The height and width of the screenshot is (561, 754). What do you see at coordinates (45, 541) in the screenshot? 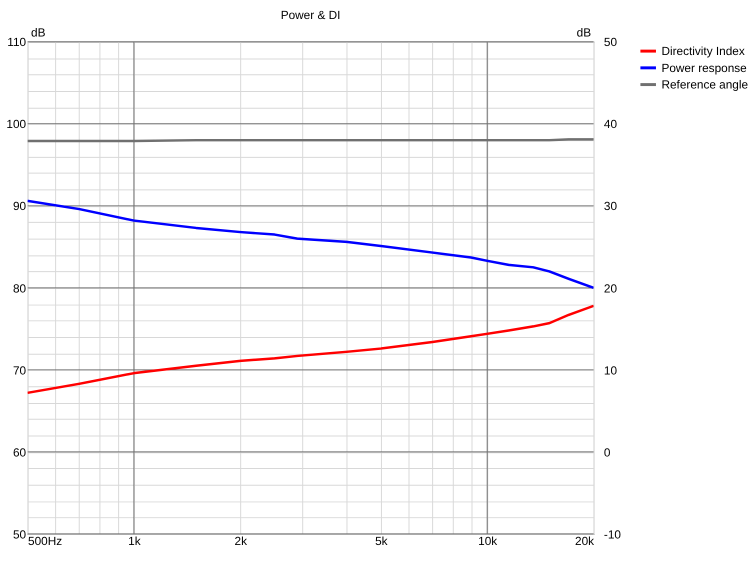
I see `x-tick-label: 500Hz` at bounding box center [45, 541].